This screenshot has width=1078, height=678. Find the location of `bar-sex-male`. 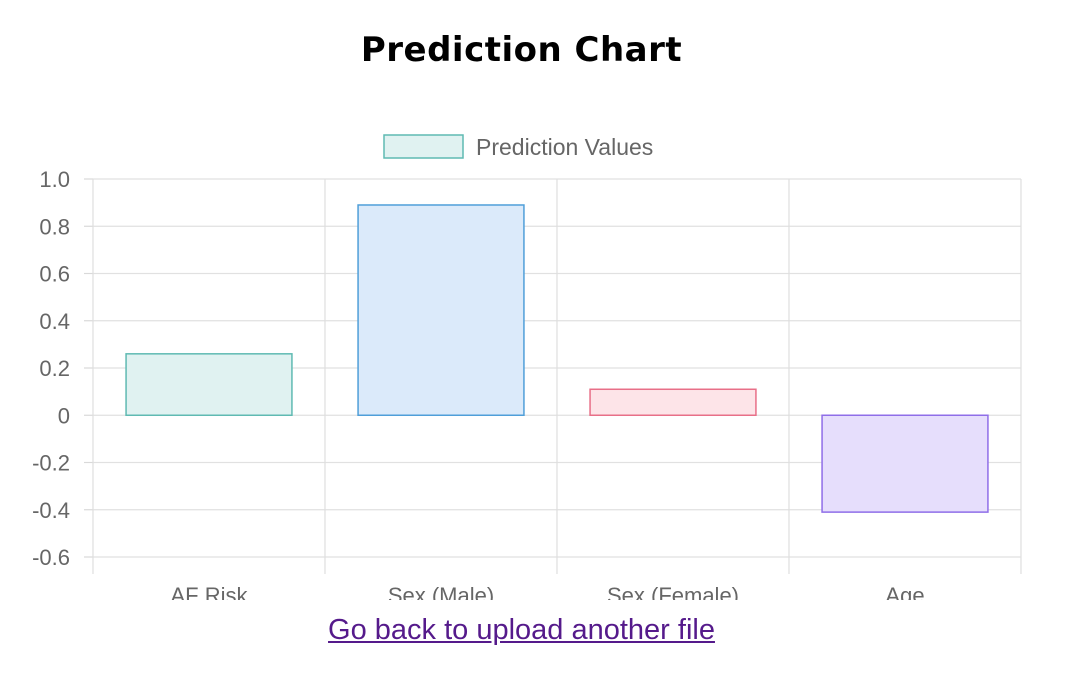

bar-sex-male is located at coordinates (441, 310).